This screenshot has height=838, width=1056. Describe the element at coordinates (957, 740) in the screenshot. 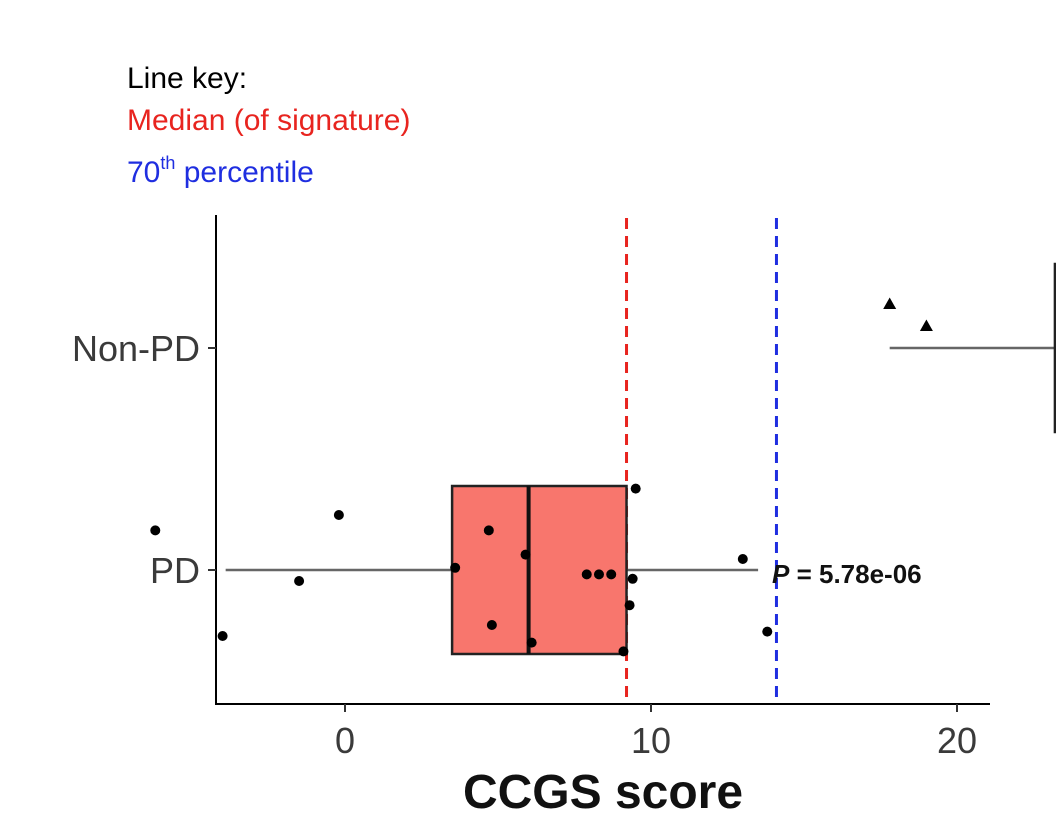

I see `x-tick-label-20: 20` at that location.